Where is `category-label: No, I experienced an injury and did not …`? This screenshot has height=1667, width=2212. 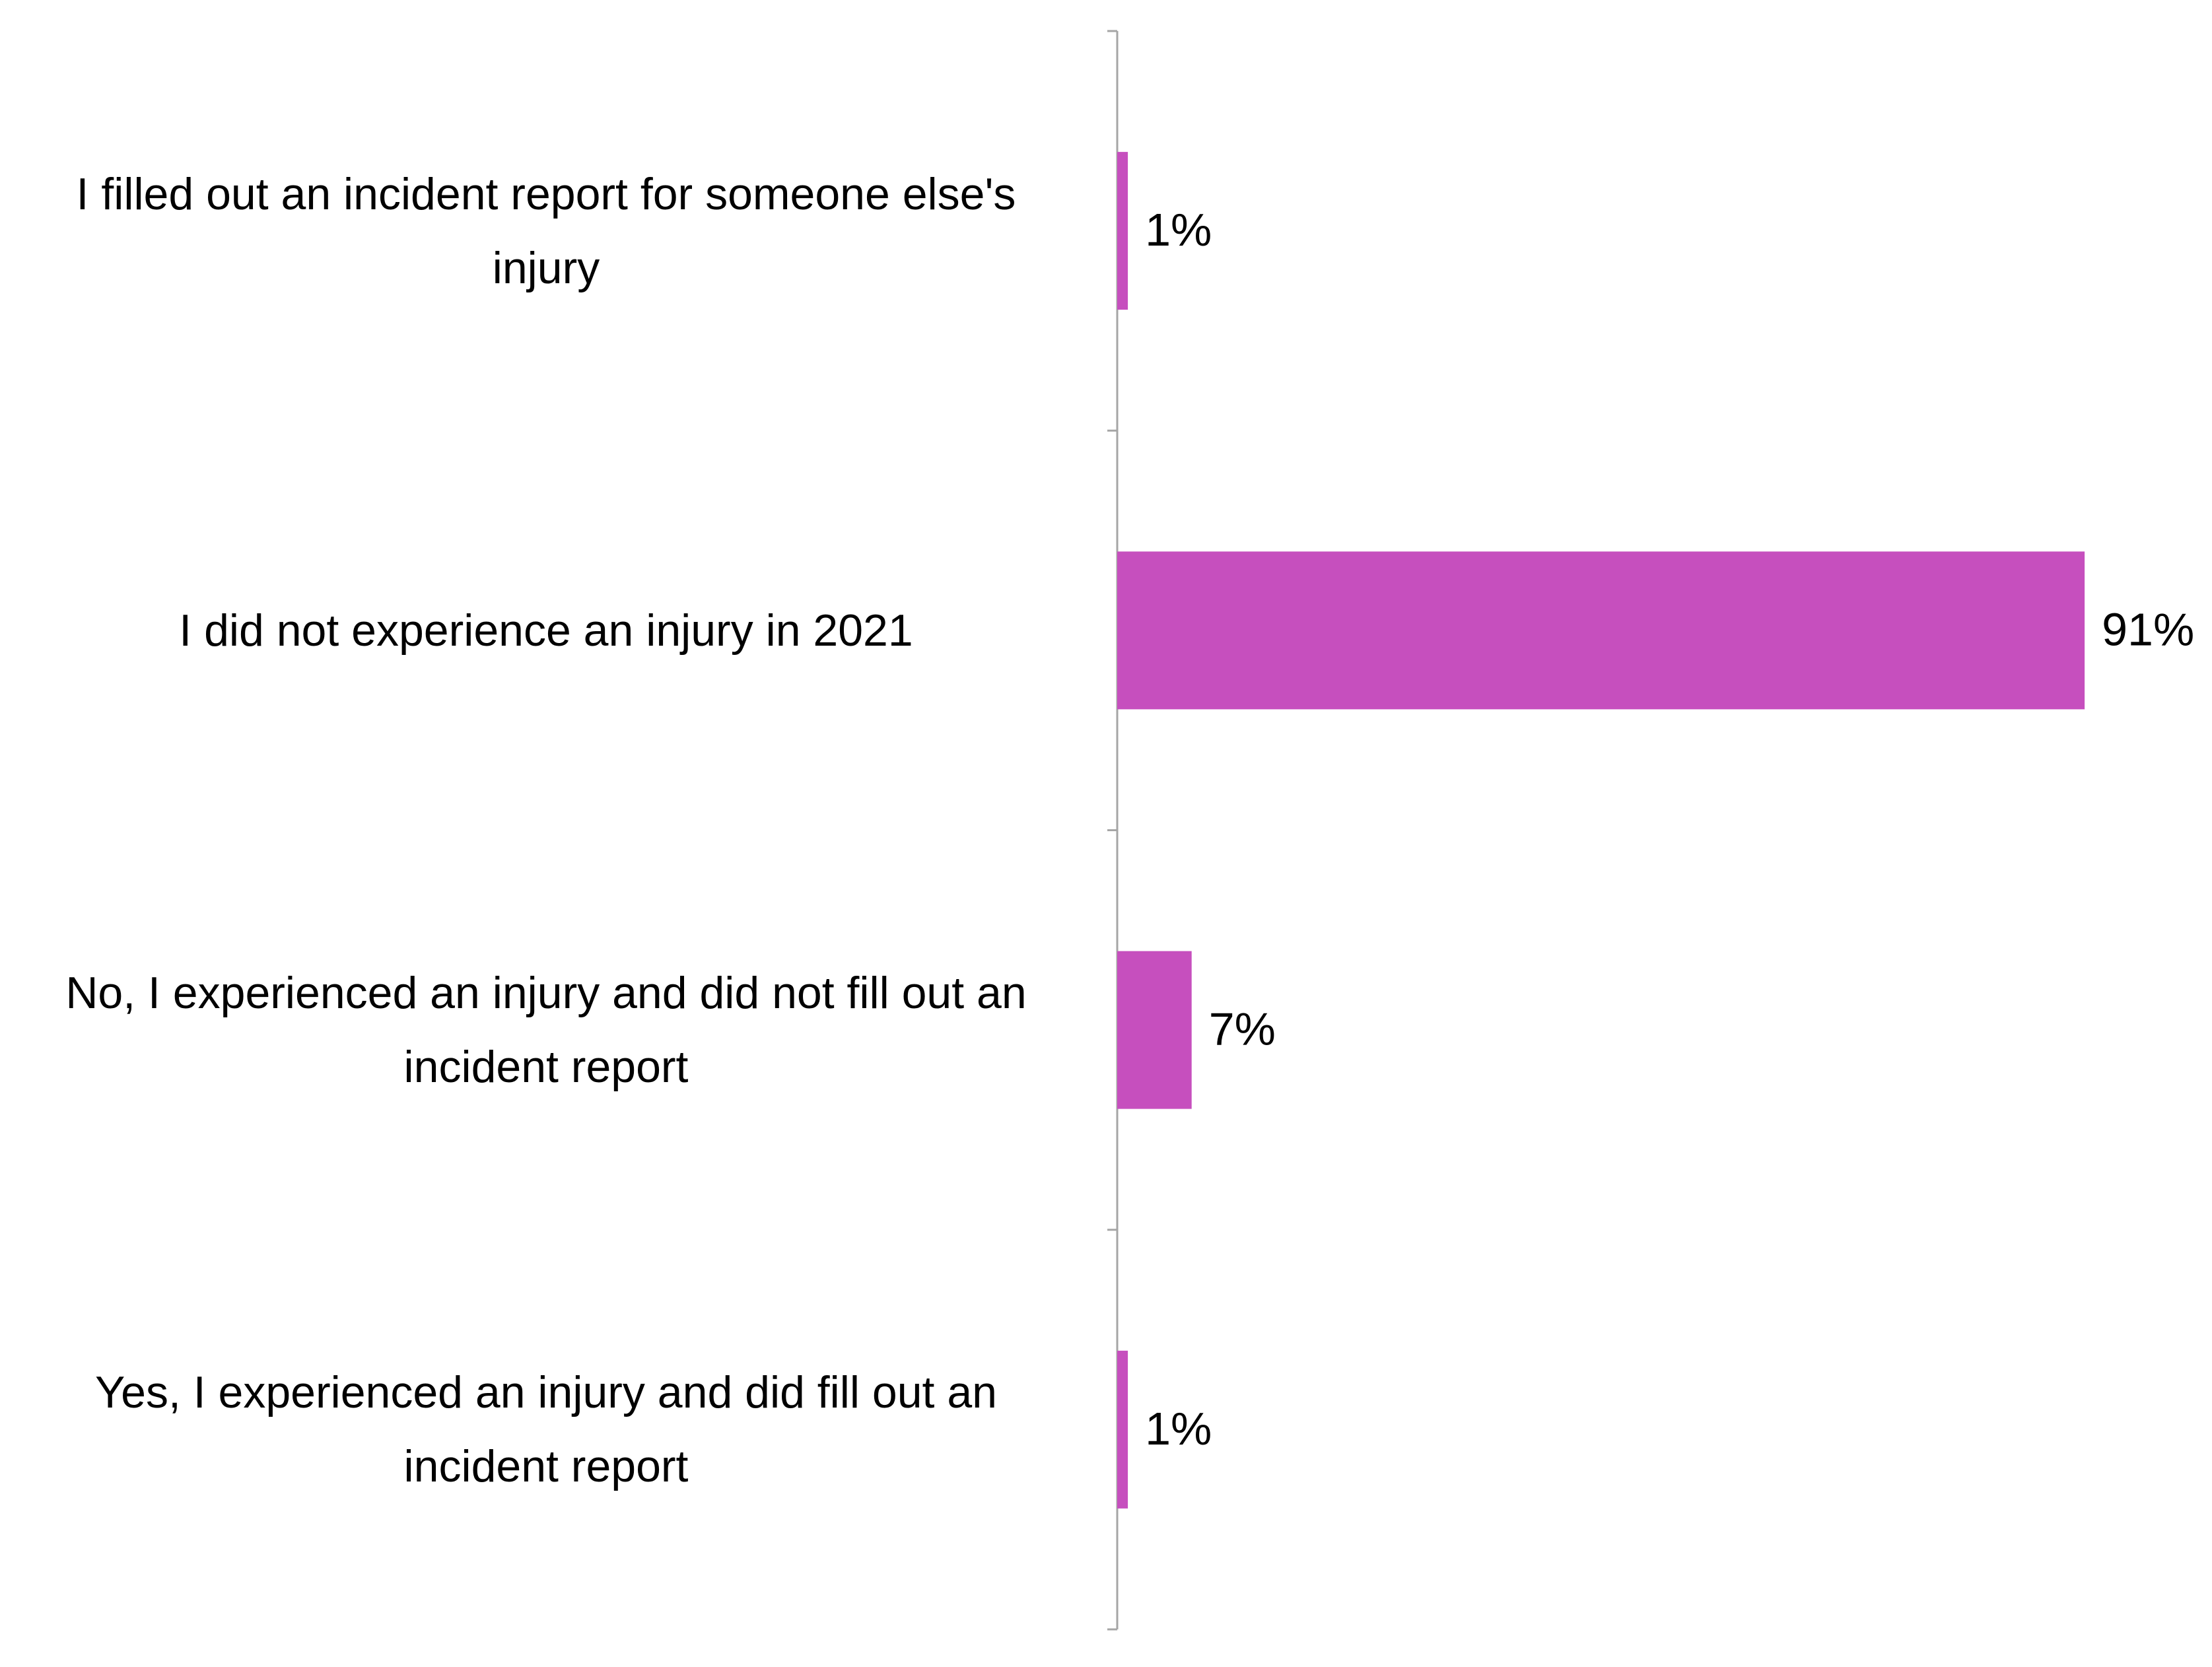
category-label: No, I experienced an injury and did not … is located at coordinates (546, 1030).